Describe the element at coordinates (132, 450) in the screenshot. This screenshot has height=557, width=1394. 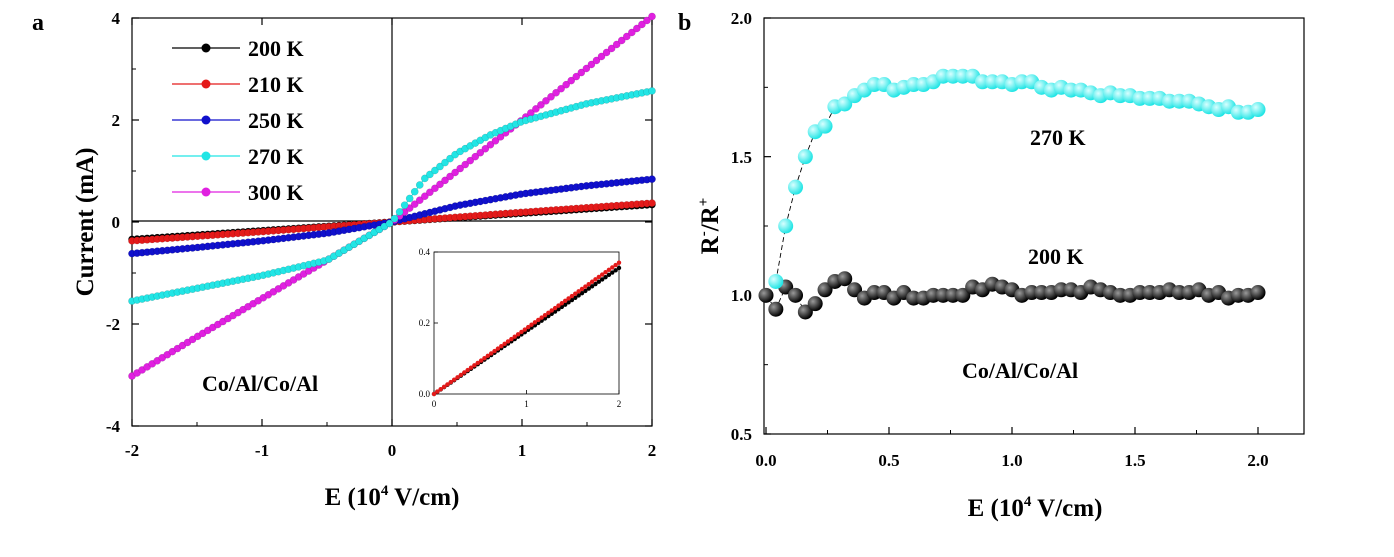
I see `panel-a-xtick: -2` at that location.